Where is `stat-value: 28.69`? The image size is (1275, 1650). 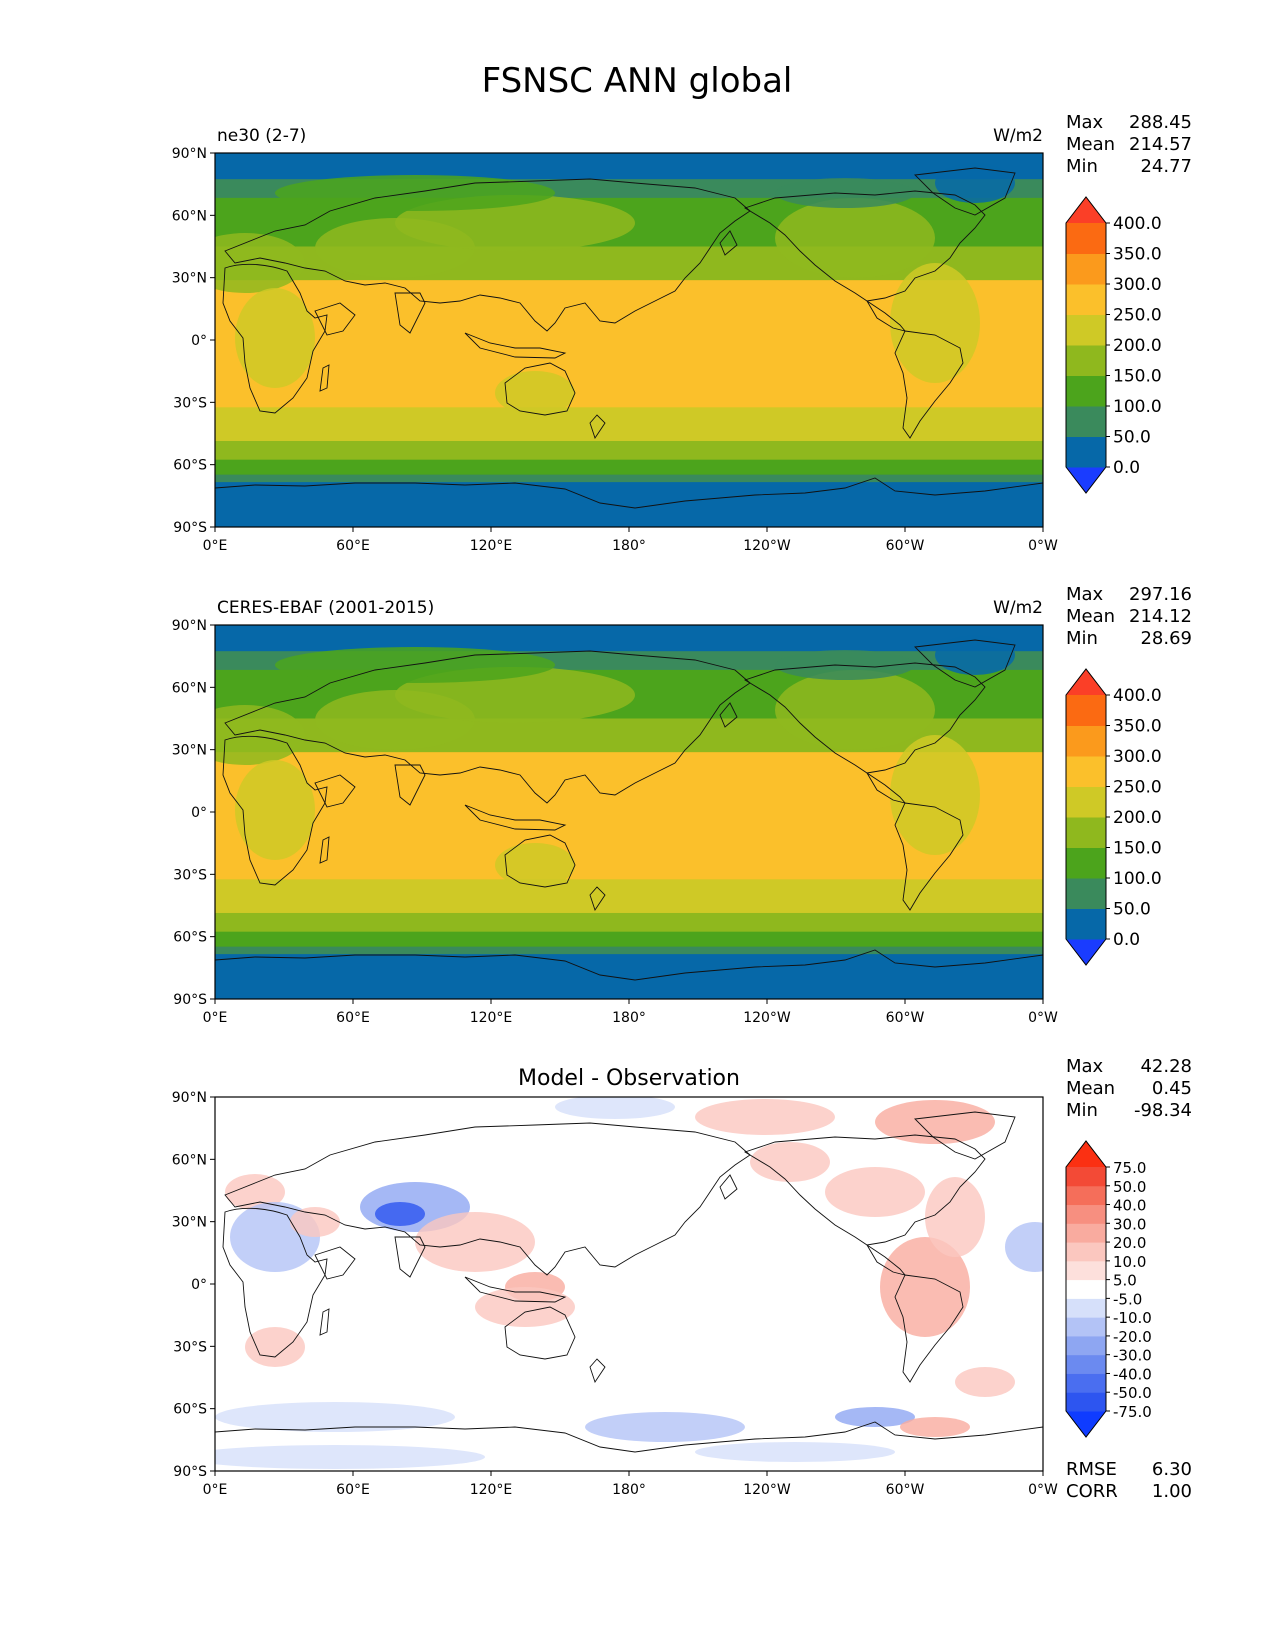 stat-value: 28.69 is located at coordinates (1166, 638).